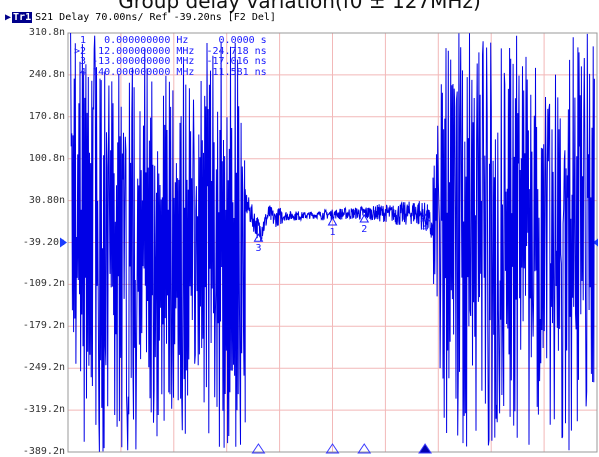 The height and width of the screenshot is (457, 599). Describe the element at coordinates (182, 40) in the screenshot. I see `marker-unit: Hz` at that location.